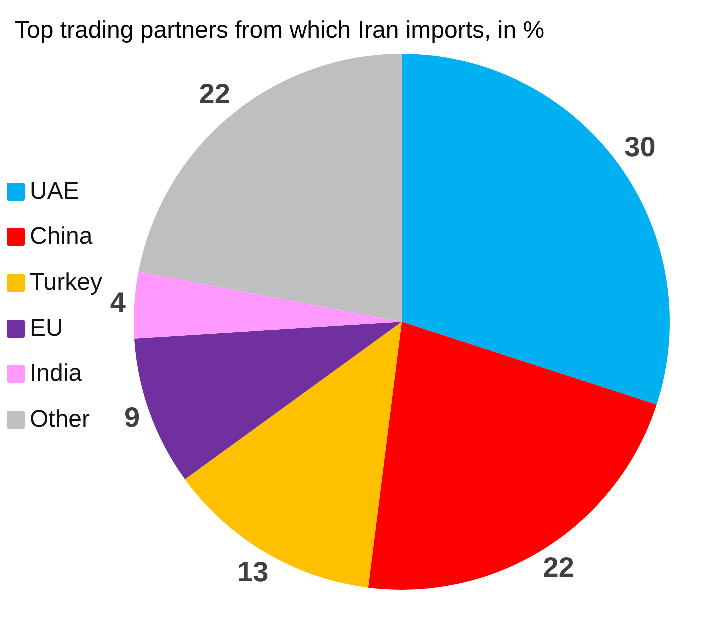 This screenshot has width=707, height=635. Describe the element at coordinates (56, 374) in the screenshot. I see `legend-label: India` at that location.